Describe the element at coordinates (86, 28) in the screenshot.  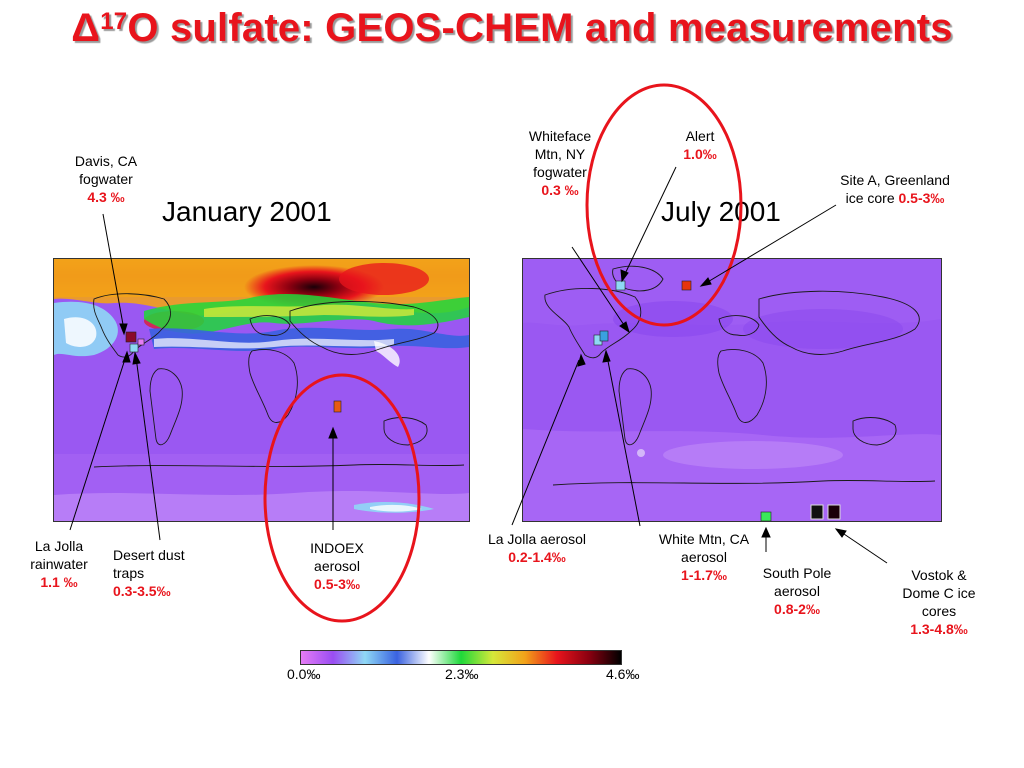
I see `title-delta: Δ` at that location.